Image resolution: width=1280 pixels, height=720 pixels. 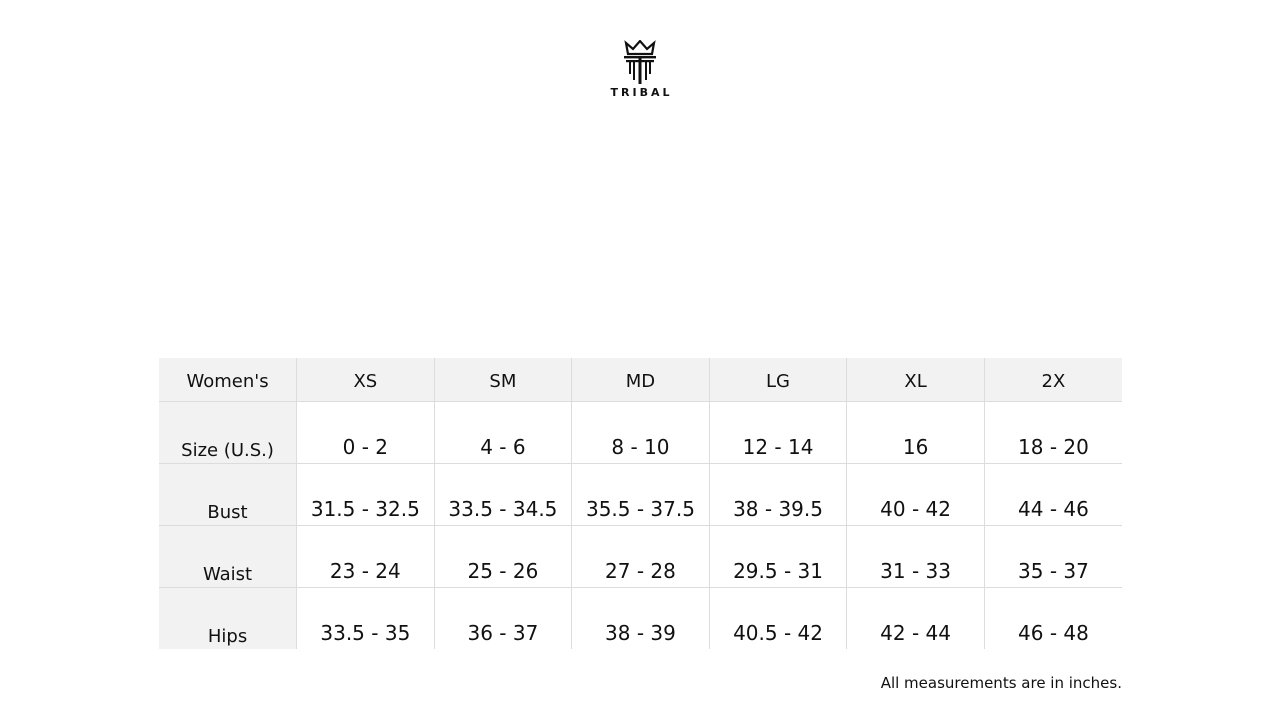 What do you see at coordinates (228, 556) in the screenshot?
I see `row-label: Waist` at bounding box center [228, 556].